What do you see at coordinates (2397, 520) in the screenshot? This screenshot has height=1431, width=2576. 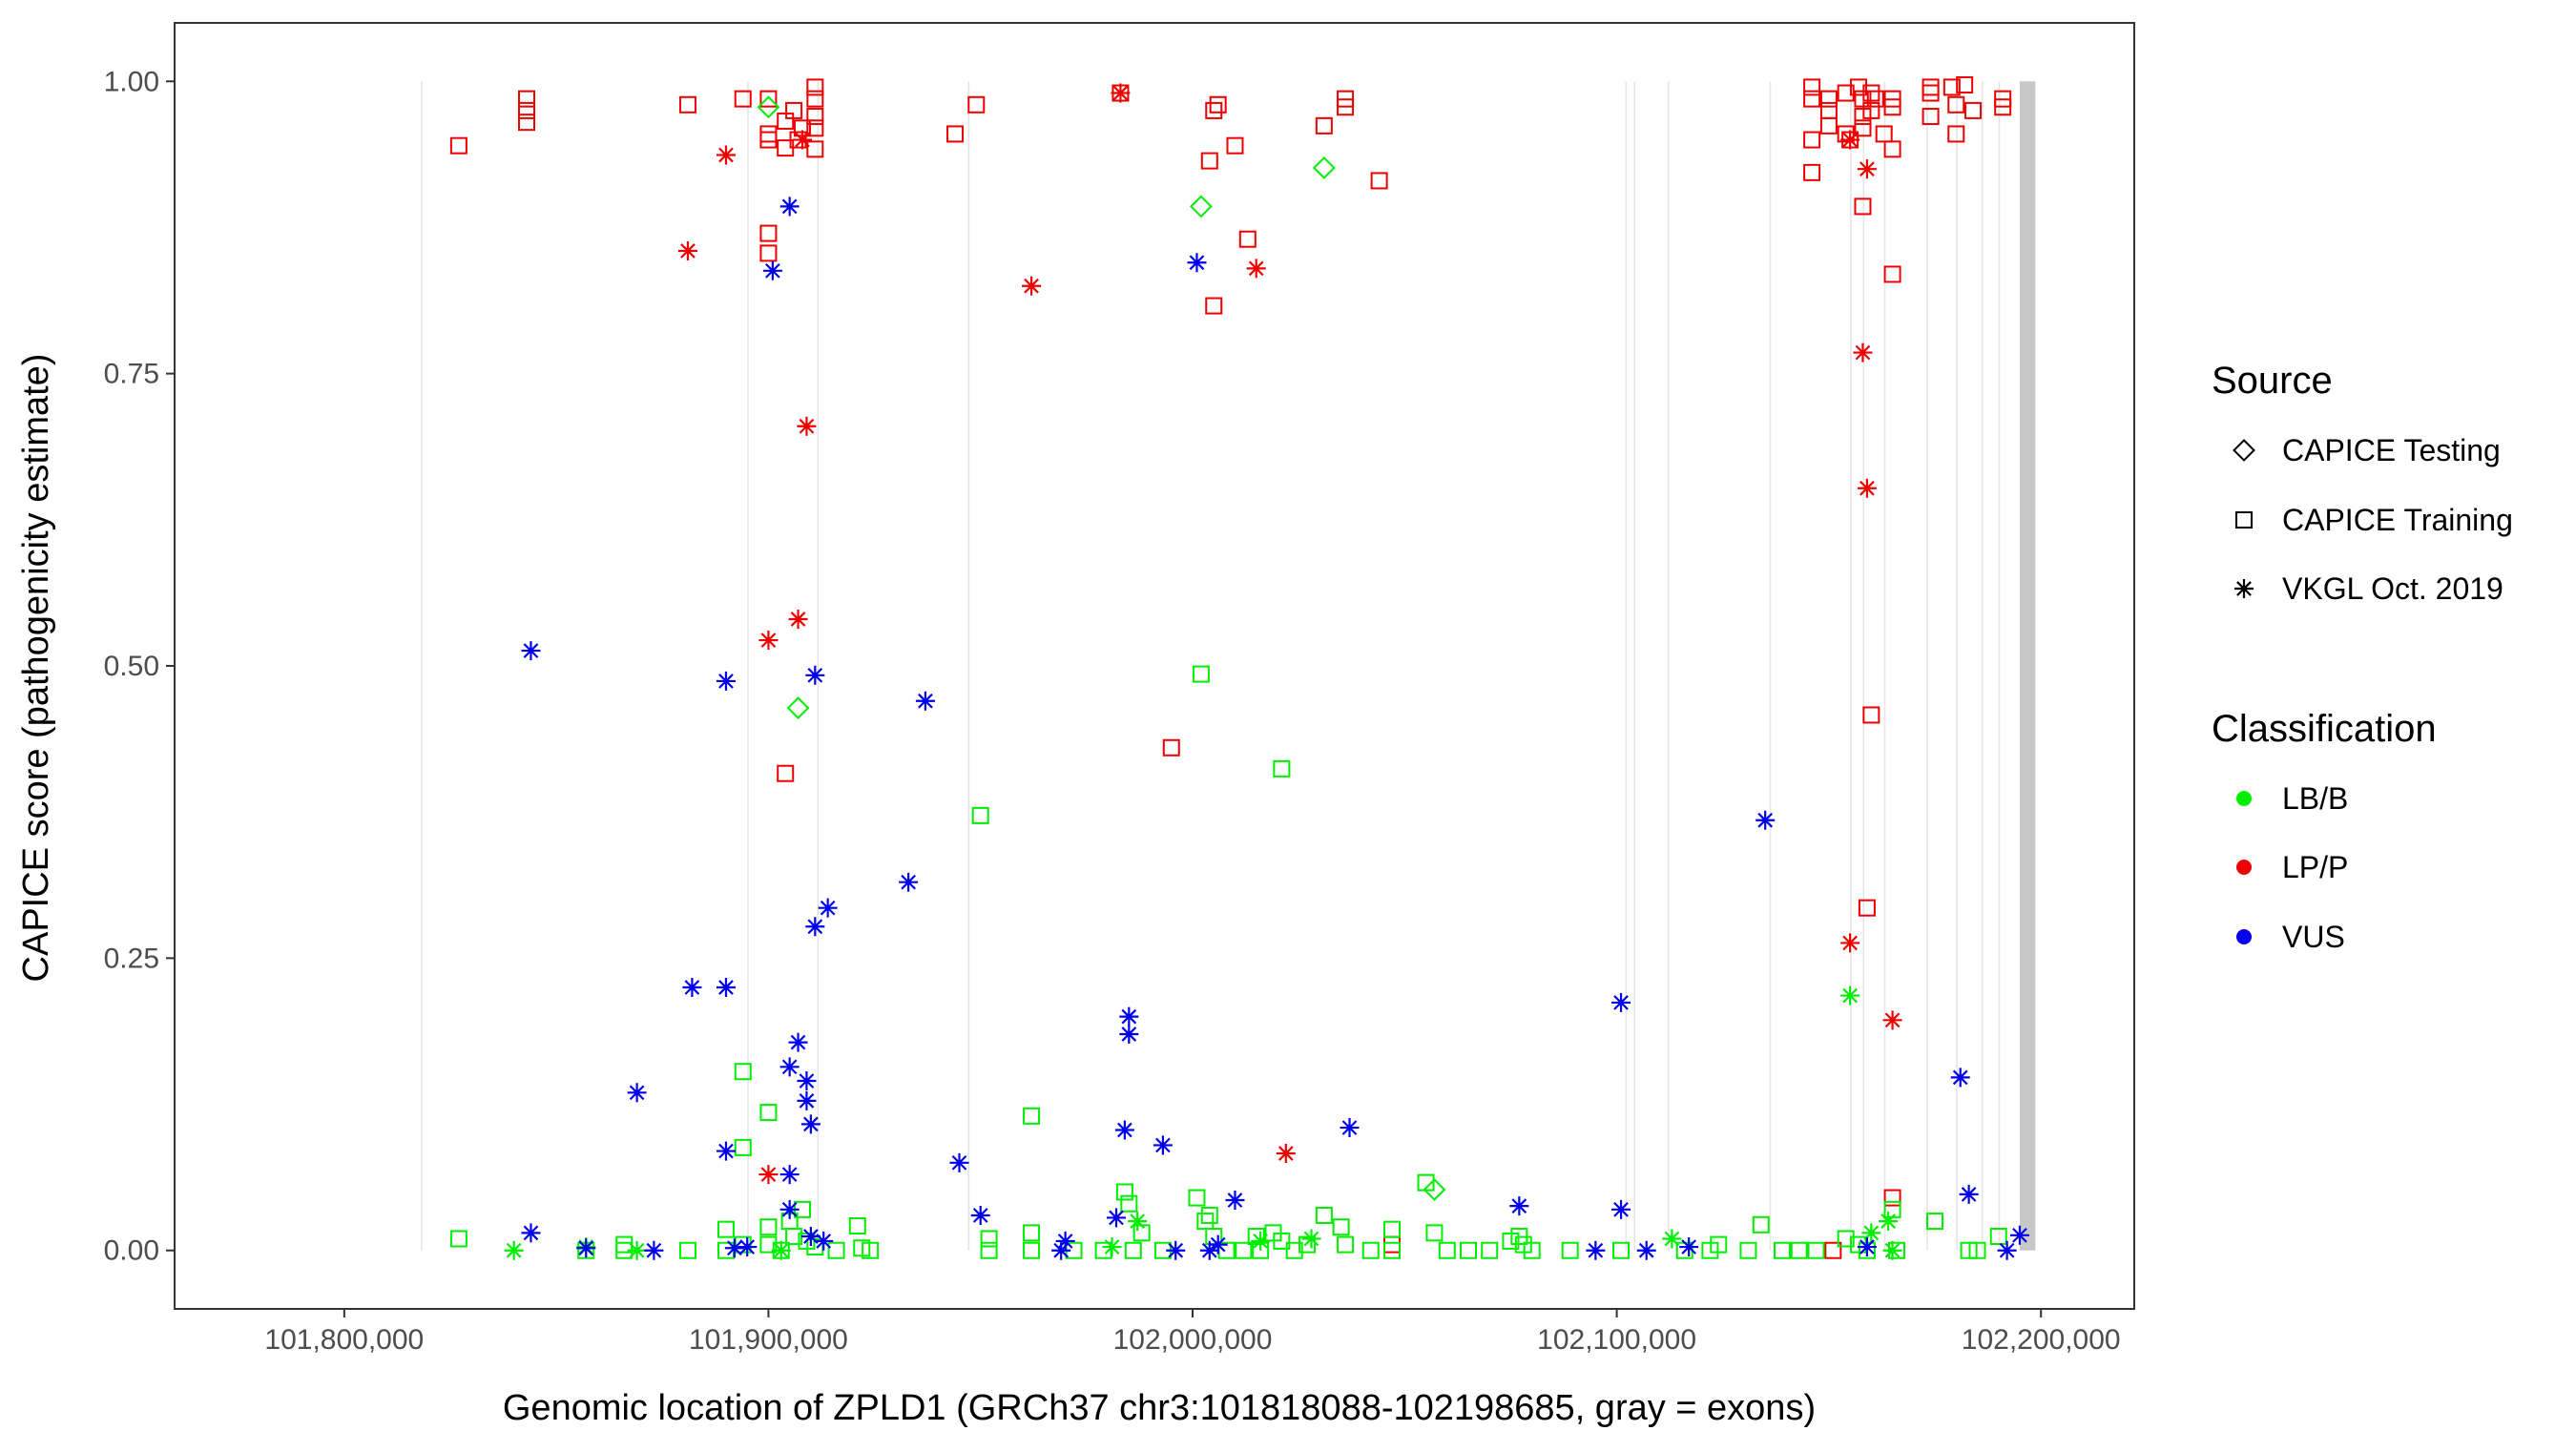 I see `legend-source-label-training: CAPICE Training` at bounding box center [2397, 520].